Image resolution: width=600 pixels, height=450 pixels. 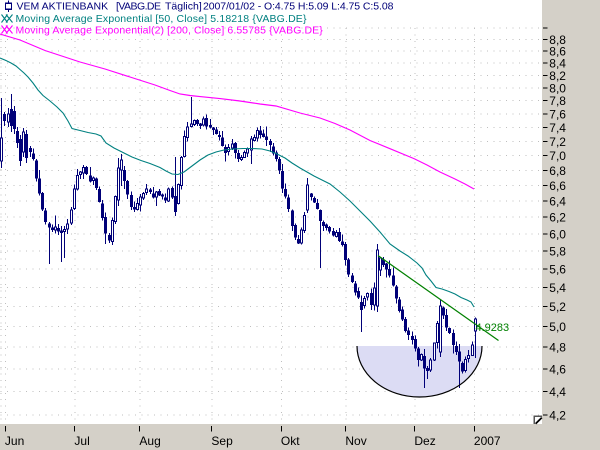 I want to click on svg-text: Okt, so click(x=290, y=441).